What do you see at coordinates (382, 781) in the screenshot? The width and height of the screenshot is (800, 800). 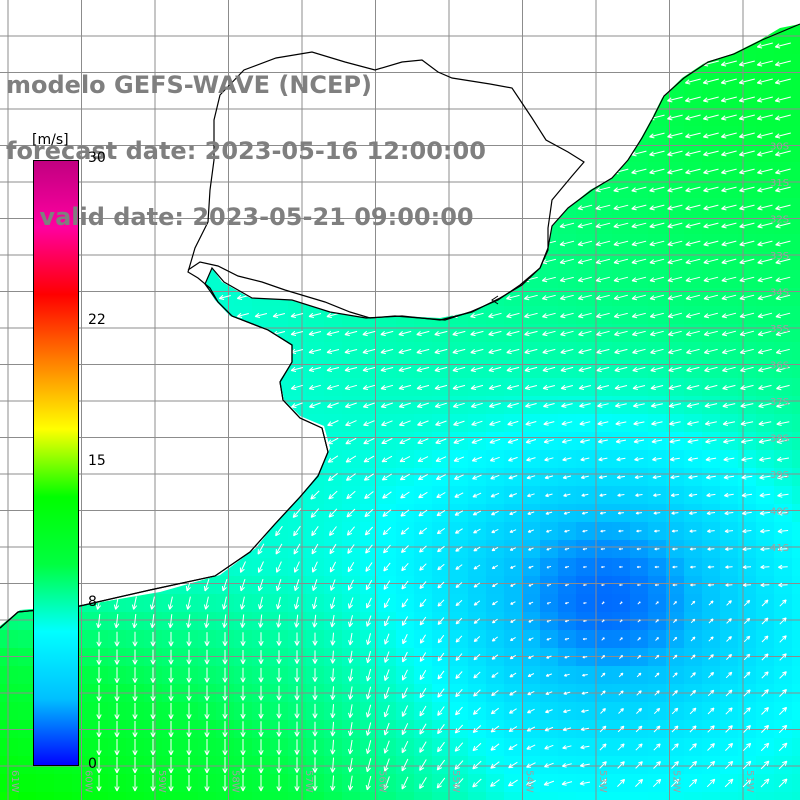 I see `lon-label: 56W` at bounding box center [382, 781].